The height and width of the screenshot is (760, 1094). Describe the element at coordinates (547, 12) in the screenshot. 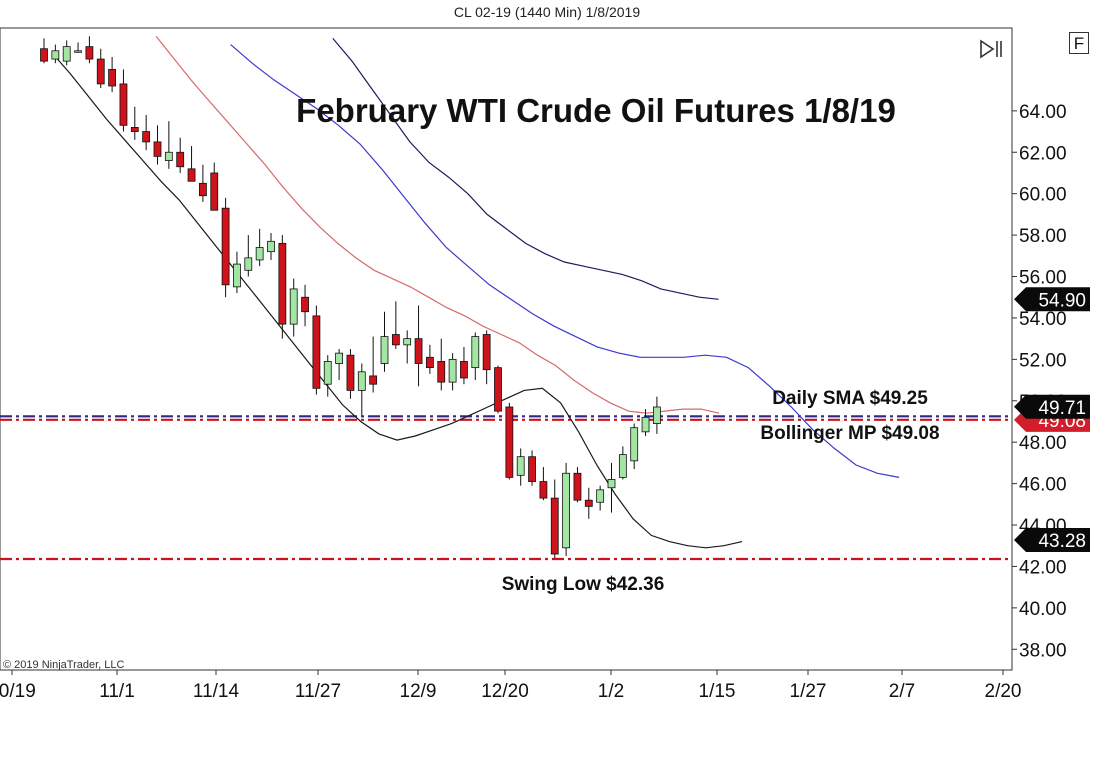

I see `window-title: CL 02-19 (1440 Min) 1/8/2019` at that location.